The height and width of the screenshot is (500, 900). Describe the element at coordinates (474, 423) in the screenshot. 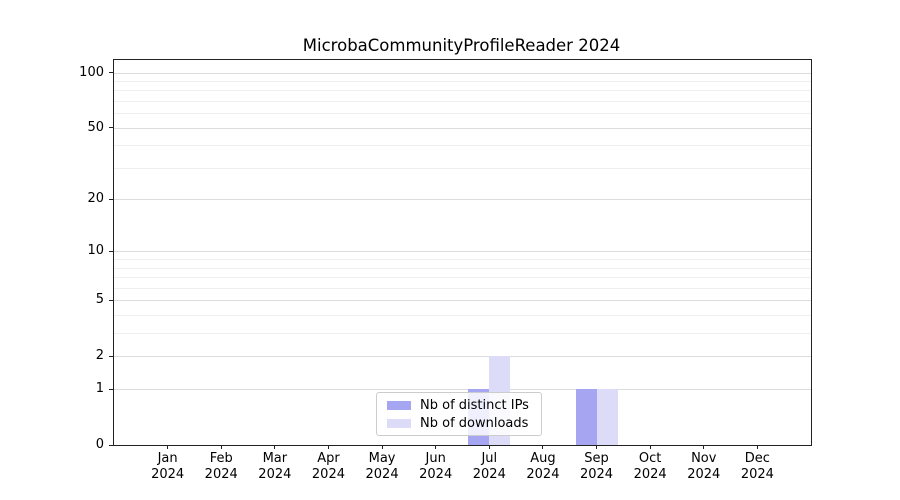

I see `legend-label-downloads: Nb of downloads` at that location.